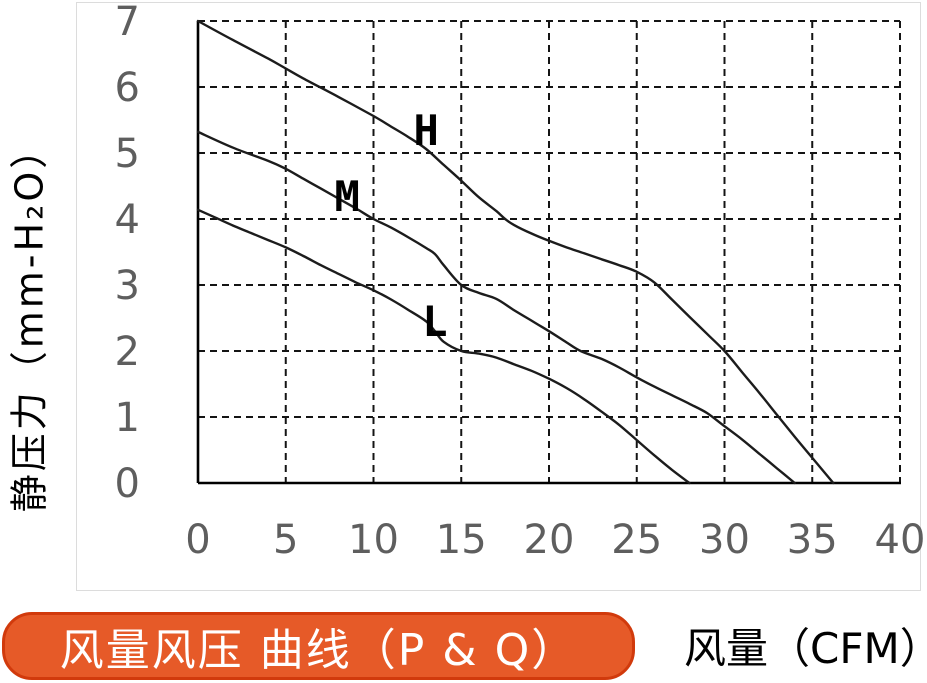 The width and height of the screenshot is (927, 683). What do you see at coordinates (900, 540) in the screenshot?
I see `x-tick-label-40: 40` at bounding box center [900, 540].